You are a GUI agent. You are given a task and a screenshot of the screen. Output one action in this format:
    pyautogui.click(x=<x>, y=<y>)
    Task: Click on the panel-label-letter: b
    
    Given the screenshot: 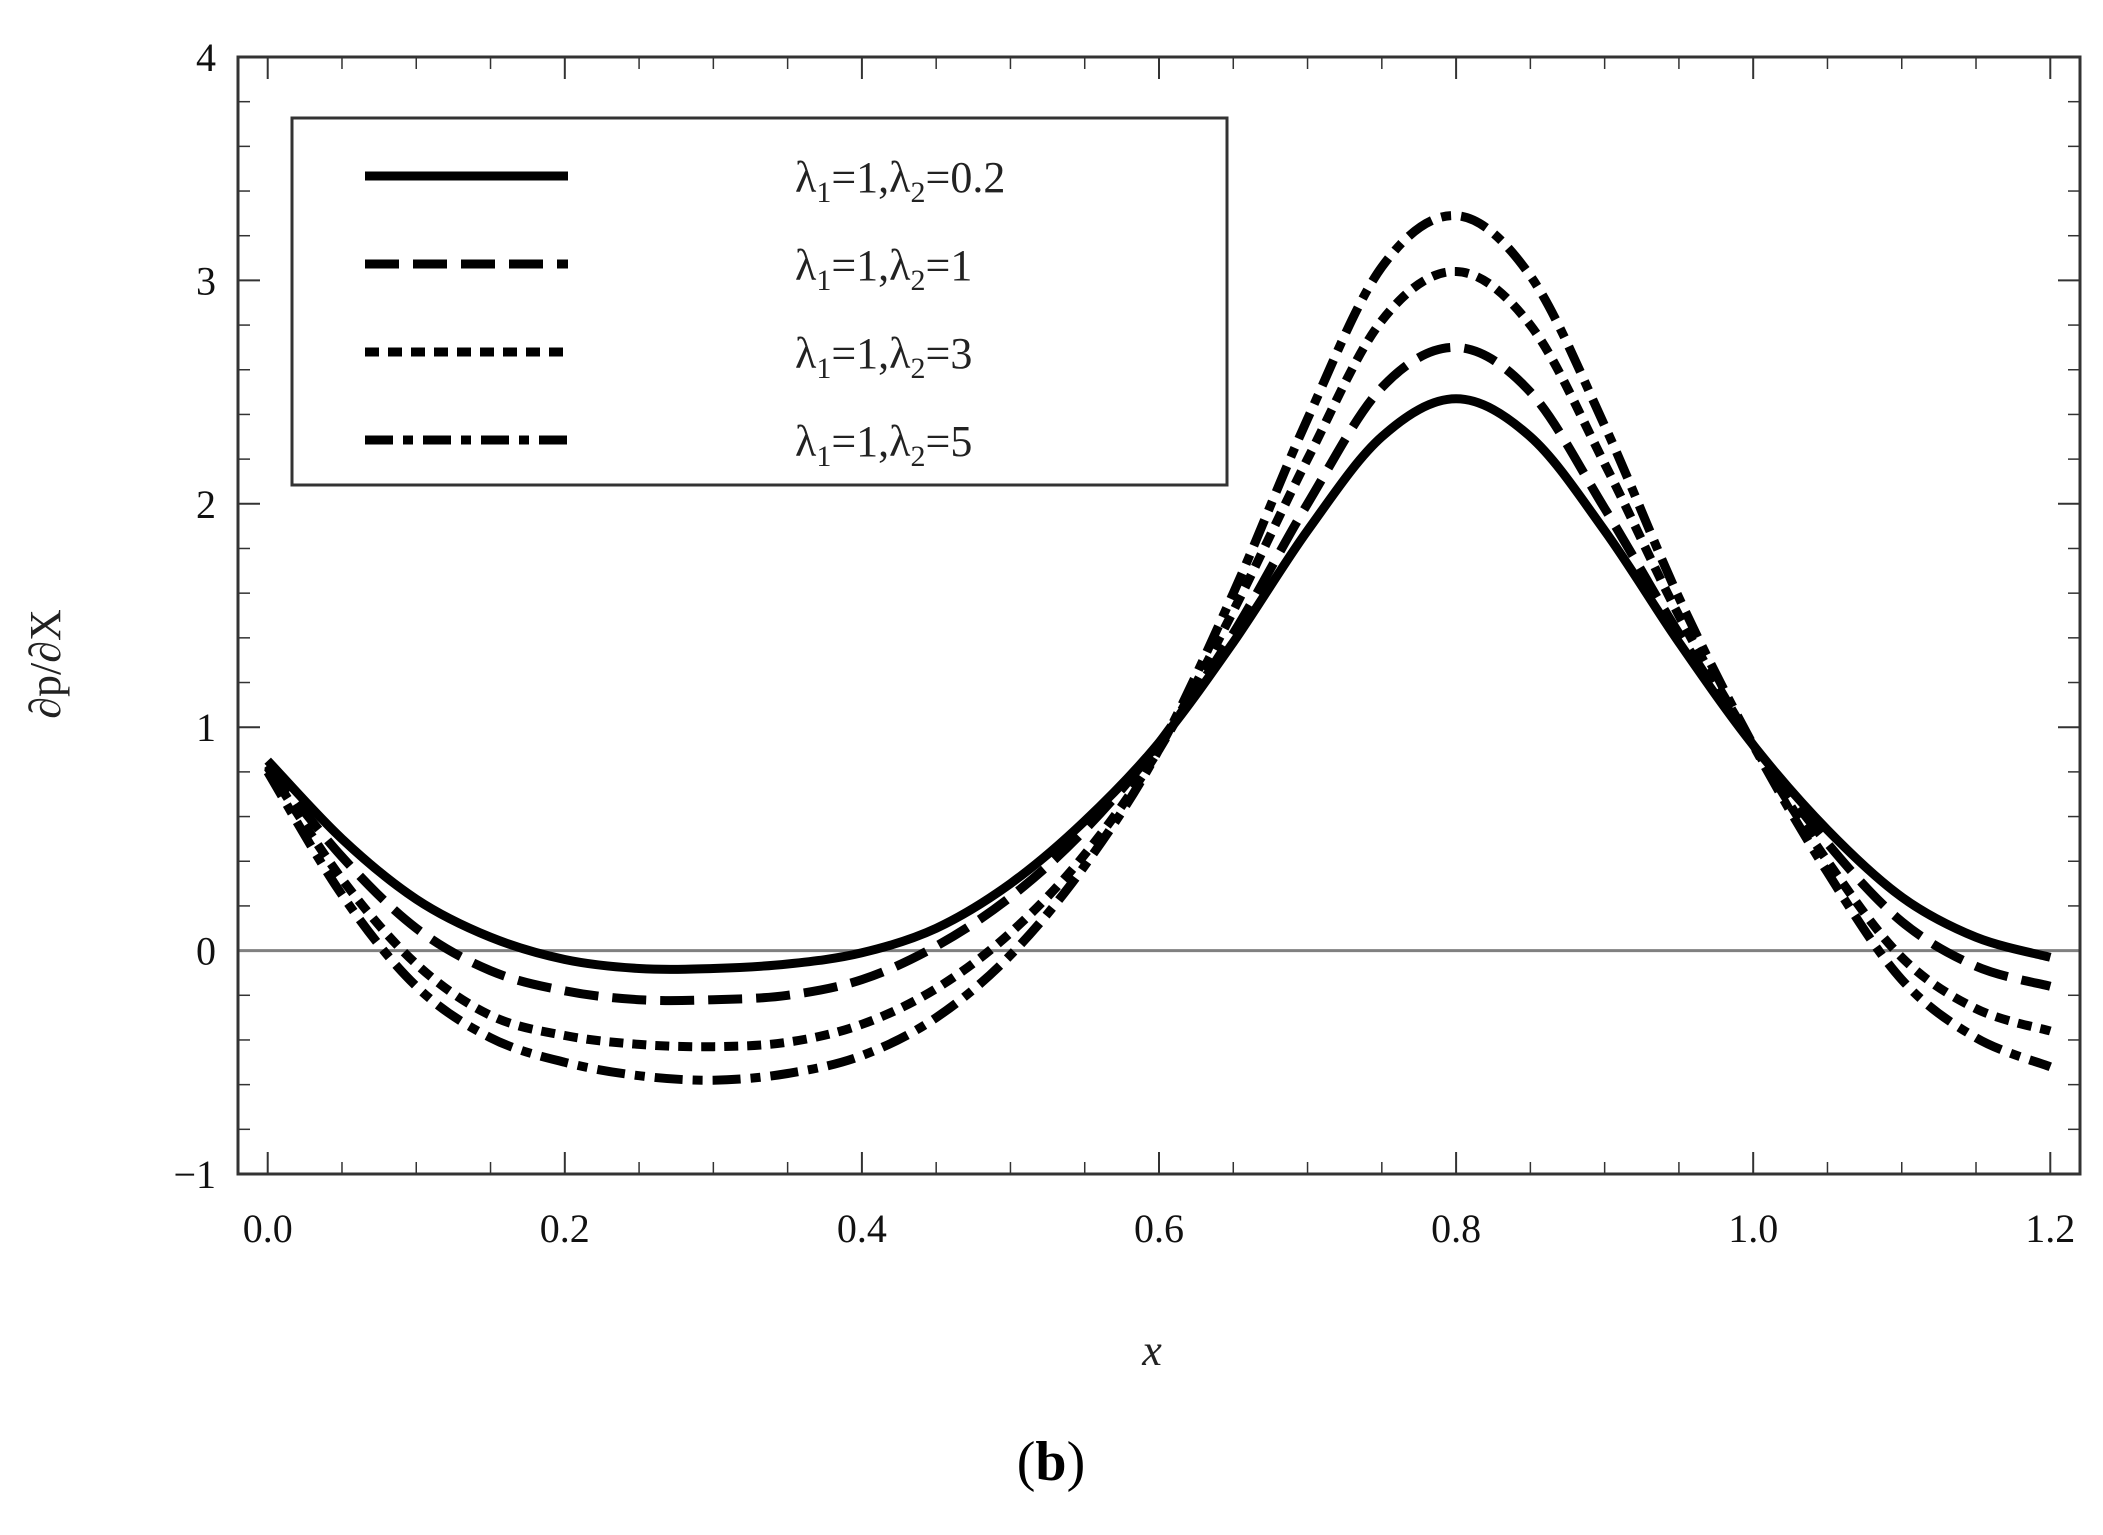 What is the action you would take?
    pyautogui.click(x=1050, y=1462)
    